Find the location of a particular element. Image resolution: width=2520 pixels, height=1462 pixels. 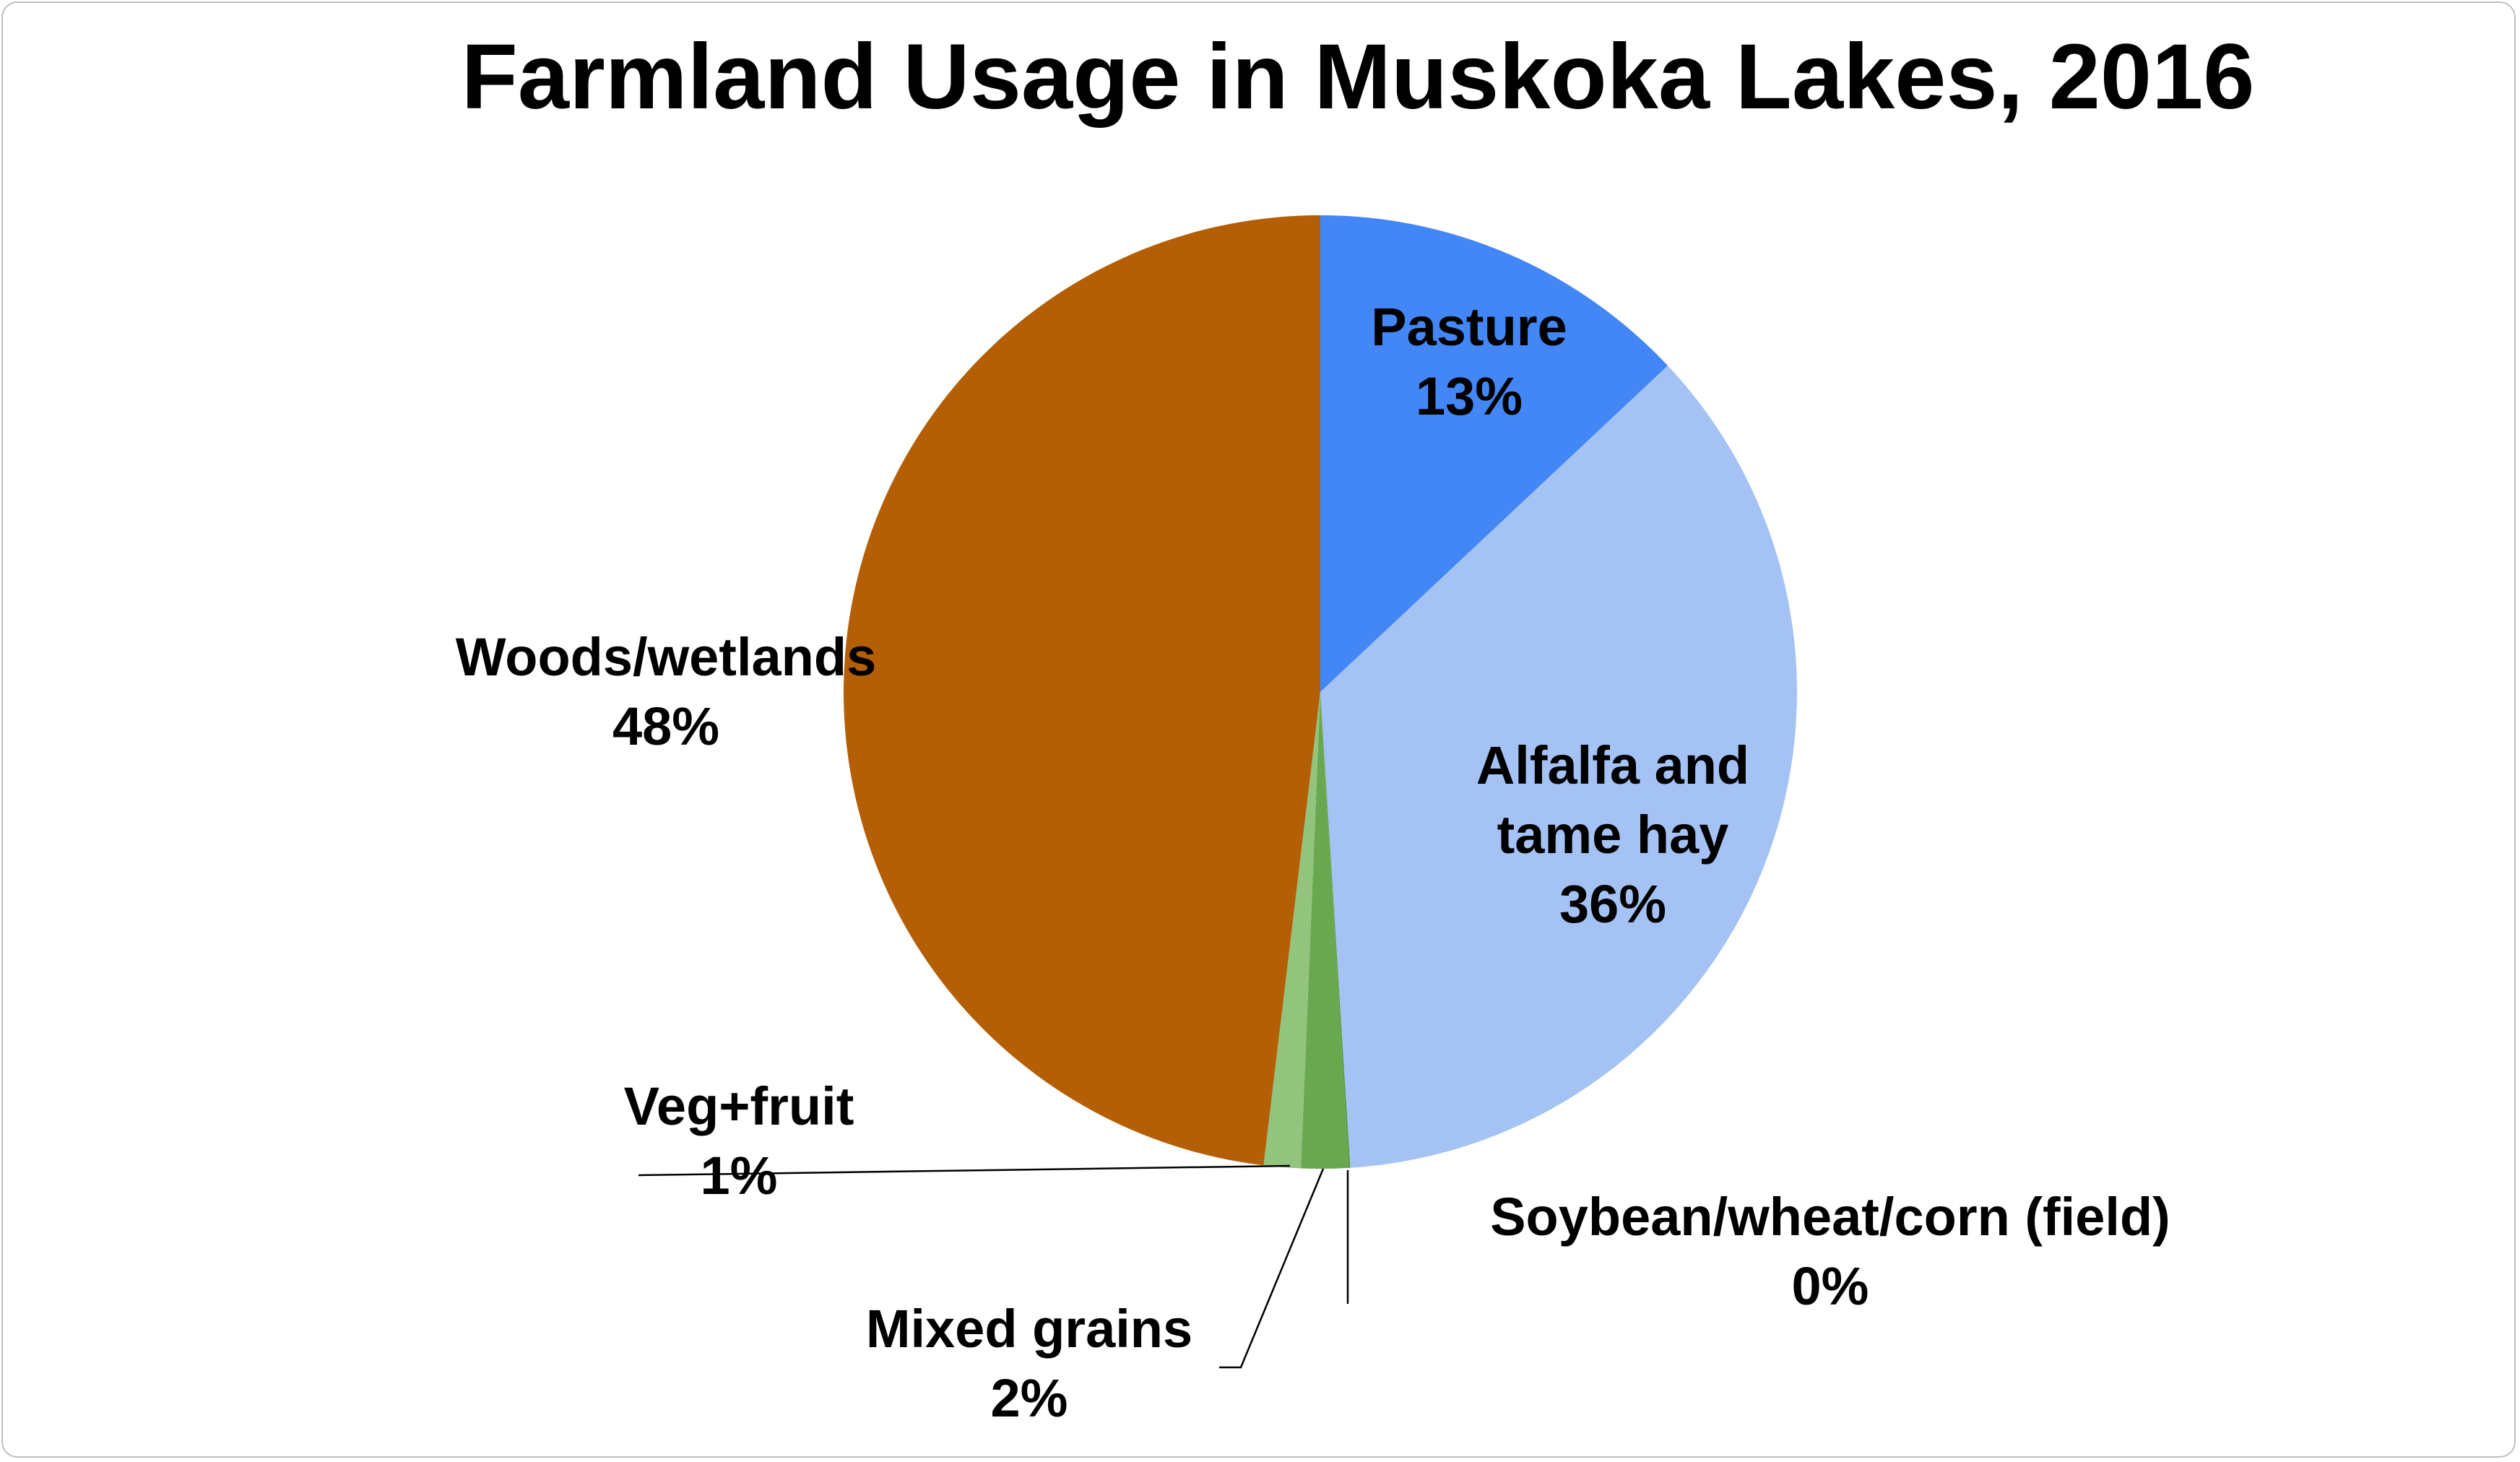

data-label-alfalfa-and-tame-hay: Alfalfa and tame hay 36% is located at coordinates (1612, 834).